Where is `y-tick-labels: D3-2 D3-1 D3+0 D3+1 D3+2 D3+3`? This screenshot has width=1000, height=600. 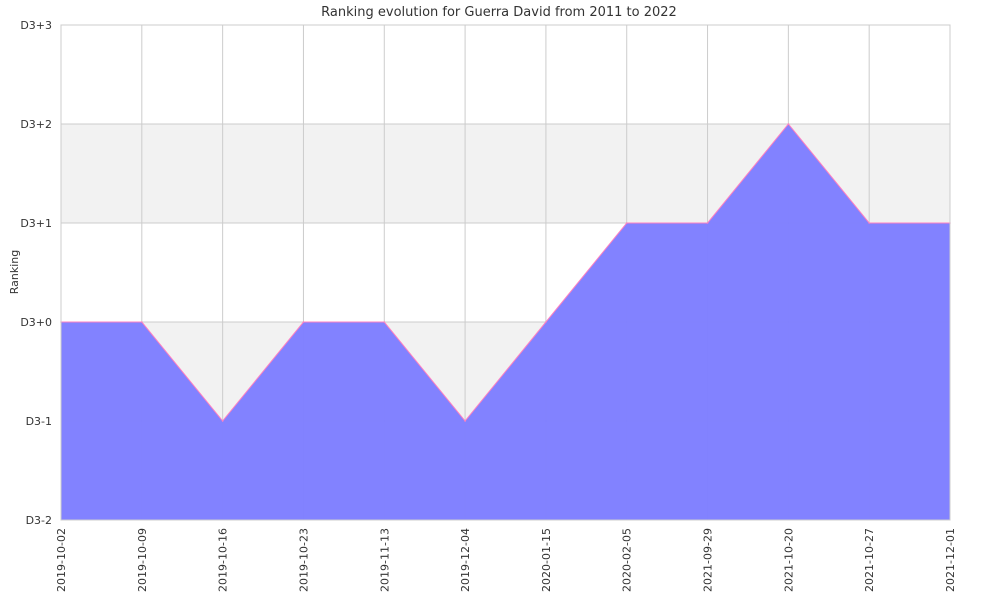 y-tick-labels: D3-2 D3-1 D3+0 D3+1 D3+2 D3+3 is located at coordinates (36, 273).